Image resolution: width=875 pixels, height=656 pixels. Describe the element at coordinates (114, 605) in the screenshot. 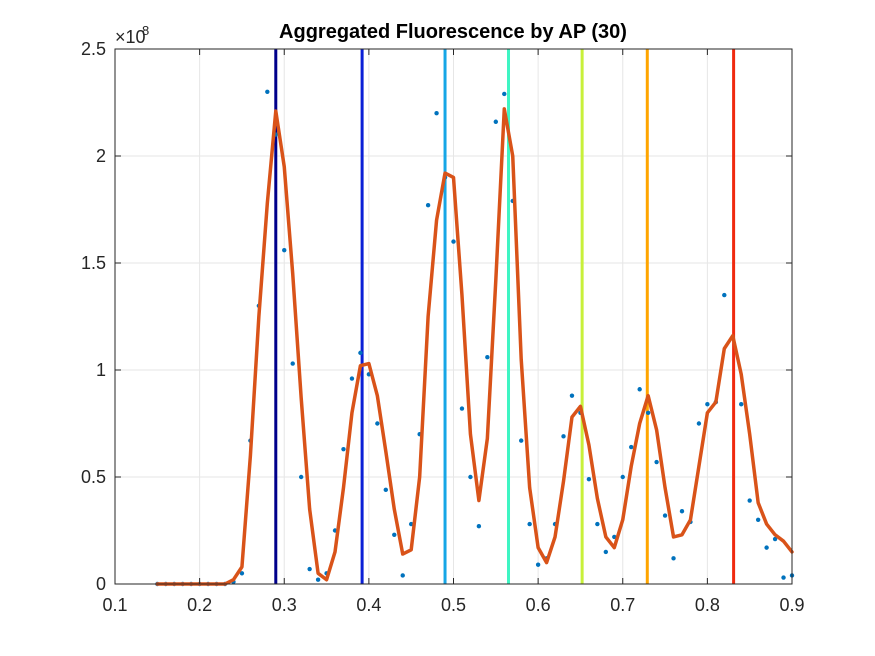

I see `x-tick-label: 0.1` at that location.